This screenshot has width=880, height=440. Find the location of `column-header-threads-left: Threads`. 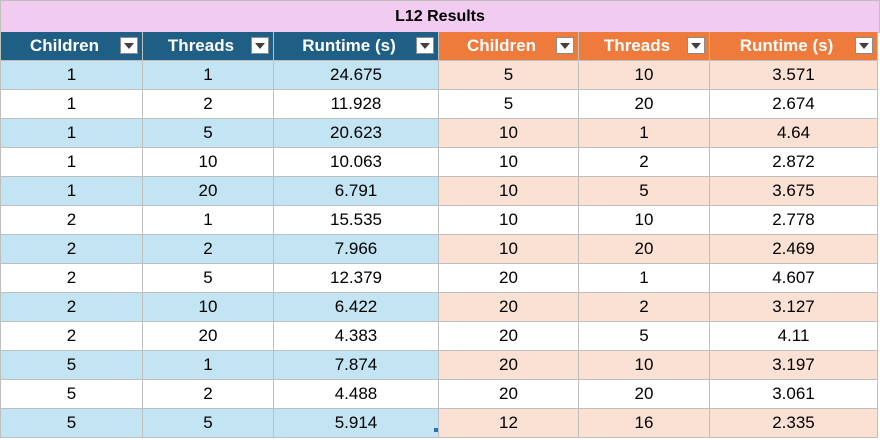

column-header-threads-left: Threads is located at coordinates (208, 46).